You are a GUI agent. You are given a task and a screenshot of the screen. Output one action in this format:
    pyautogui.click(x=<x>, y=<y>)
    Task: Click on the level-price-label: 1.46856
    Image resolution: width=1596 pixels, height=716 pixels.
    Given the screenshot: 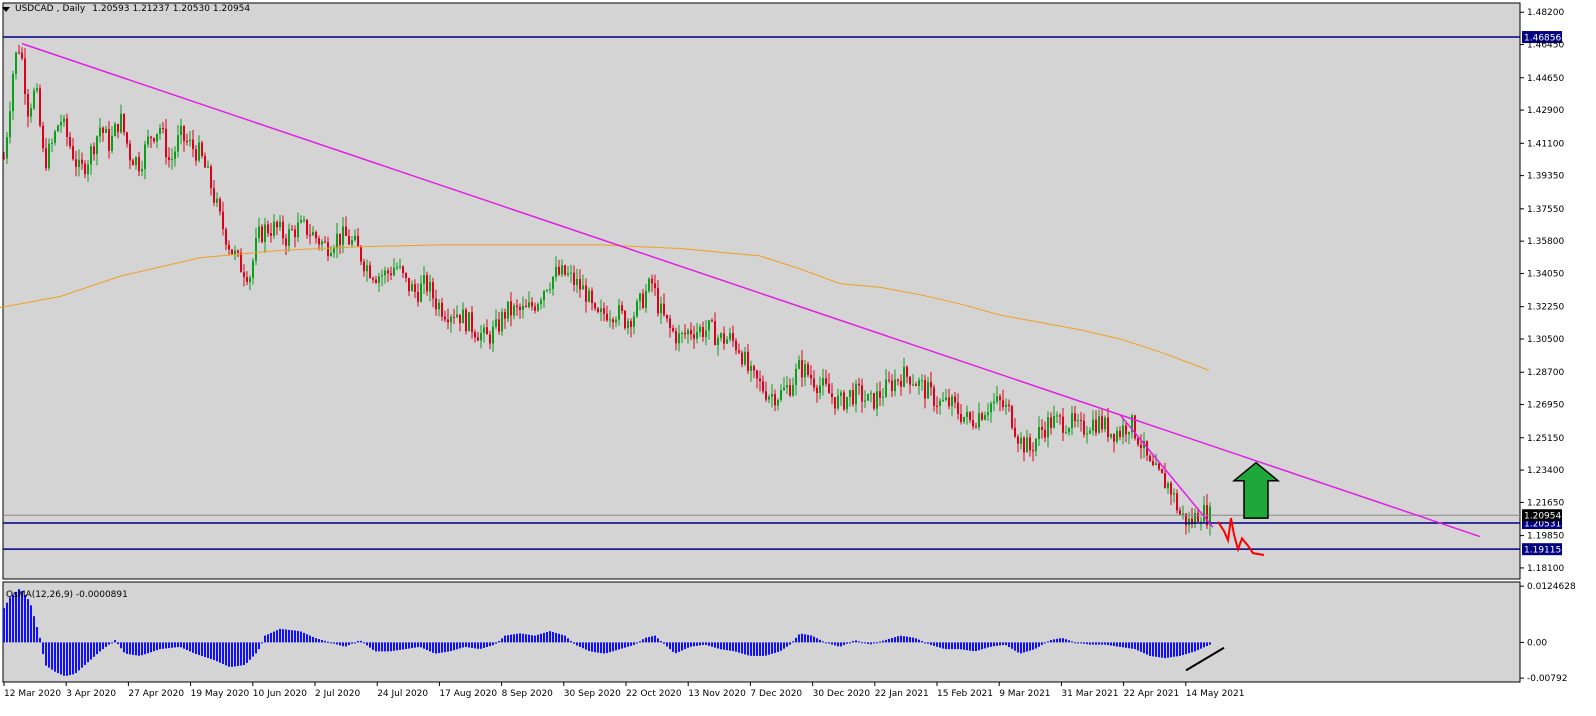 What is the action you would take?
    pyautogui.click(x=1542, y=39)
    